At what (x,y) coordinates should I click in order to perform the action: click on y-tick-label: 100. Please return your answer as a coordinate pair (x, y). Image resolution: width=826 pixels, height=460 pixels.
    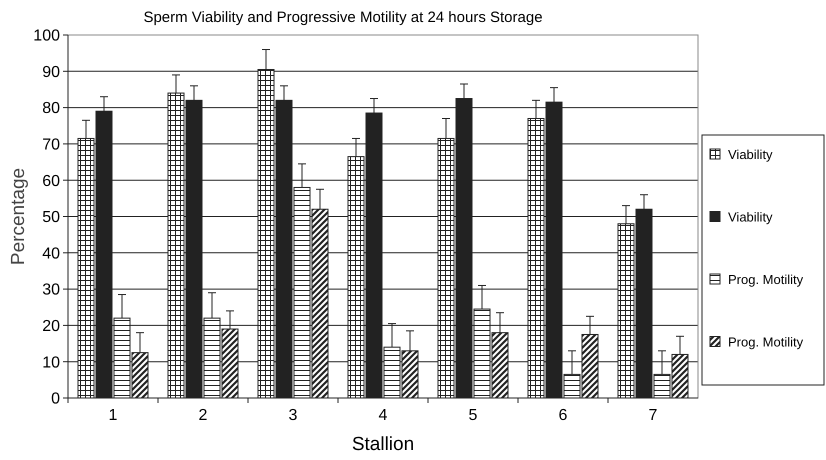
    Looking at the image, I should click on (46, 36).